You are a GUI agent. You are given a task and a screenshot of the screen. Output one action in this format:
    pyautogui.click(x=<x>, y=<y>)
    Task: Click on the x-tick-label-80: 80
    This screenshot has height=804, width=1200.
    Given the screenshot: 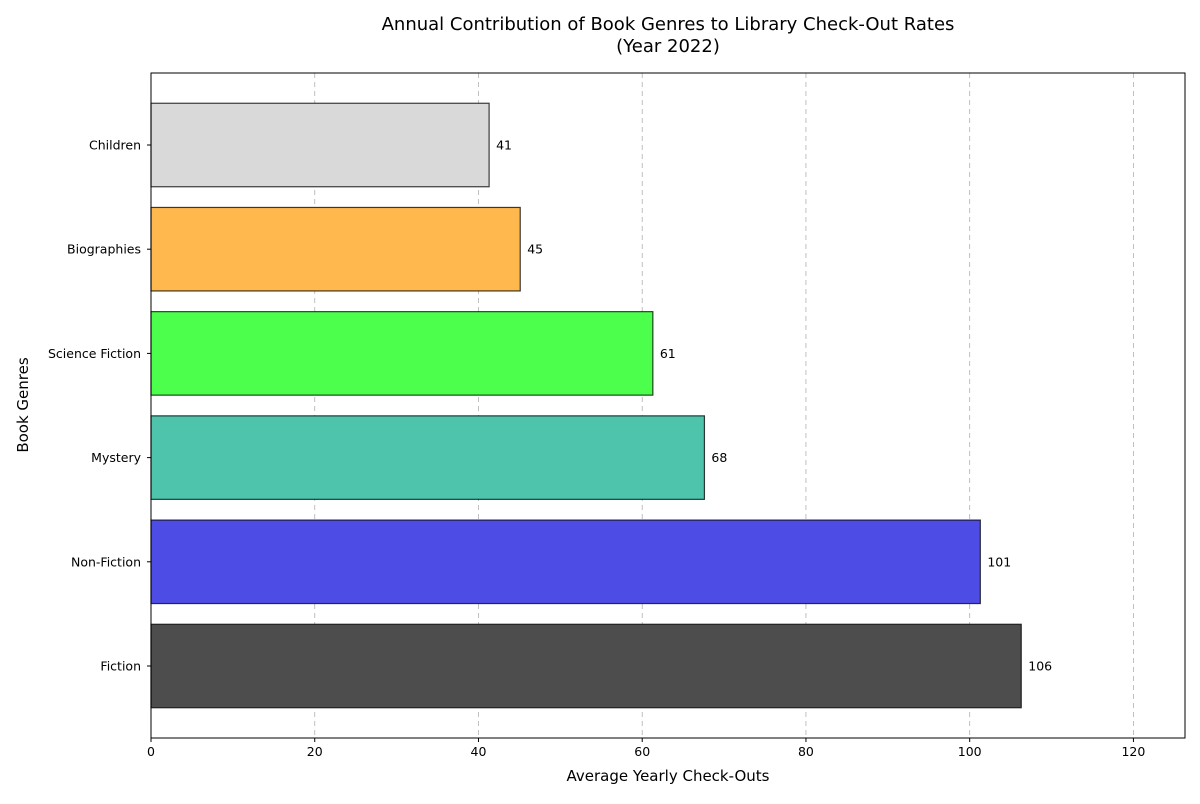 What is the action you would take?
    pyautogui.click(x=806, y=751)
    